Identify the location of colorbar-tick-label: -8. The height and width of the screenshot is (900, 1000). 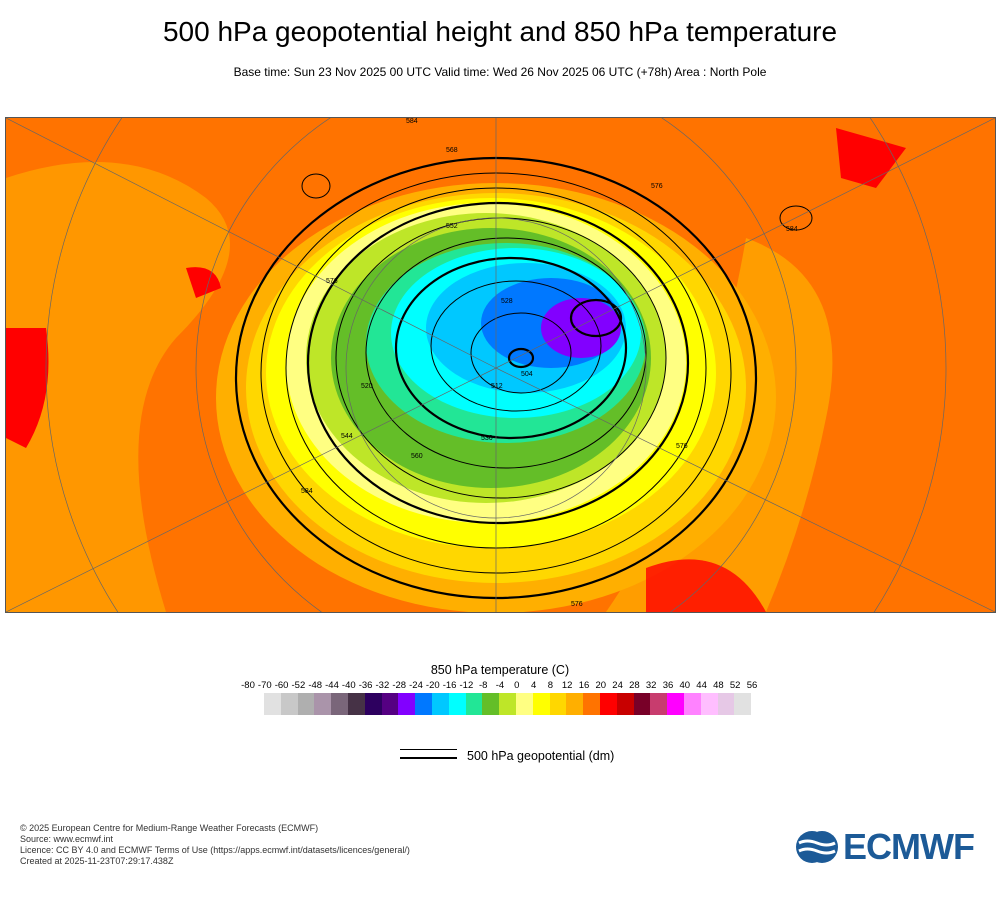
(483, 685).